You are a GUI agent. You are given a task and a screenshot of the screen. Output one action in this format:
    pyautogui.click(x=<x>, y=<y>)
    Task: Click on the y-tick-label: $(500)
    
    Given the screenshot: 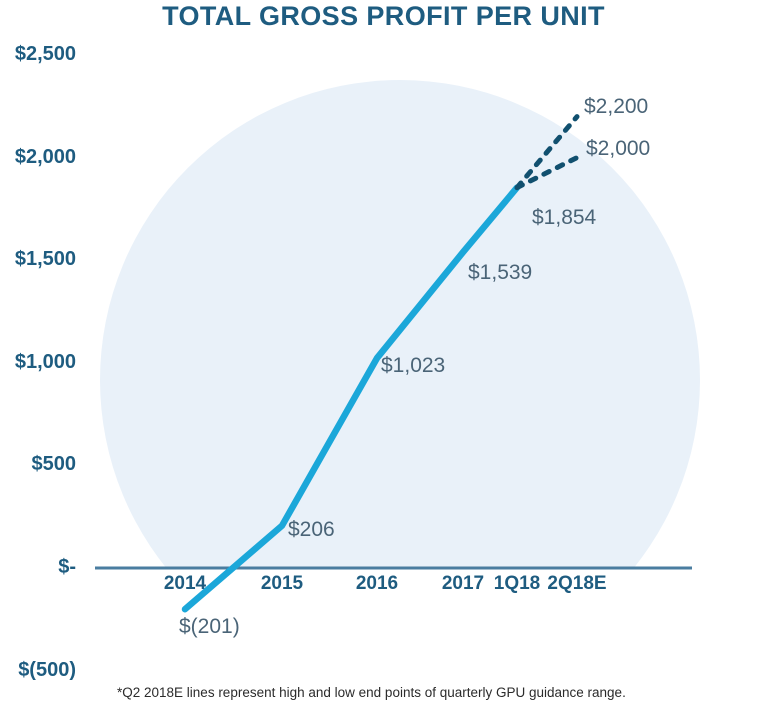 What is the action you would take?
    pyautogui.click(x=47, y=669)
    